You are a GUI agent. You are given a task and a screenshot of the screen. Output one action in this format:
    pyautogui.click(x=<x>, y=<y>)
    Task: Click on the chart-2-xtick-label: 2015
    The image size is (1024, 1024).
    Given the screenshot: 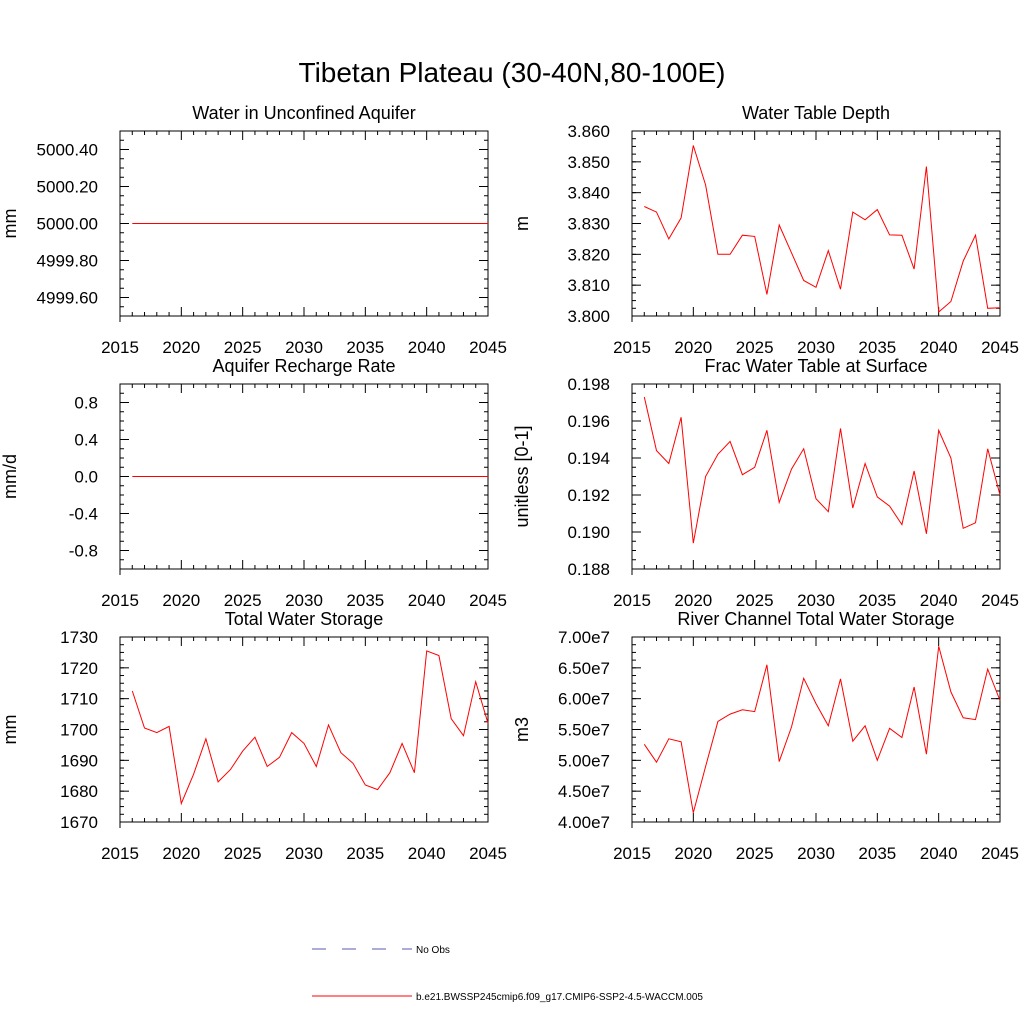 What is the action you would take?
    pyautogui.click(x=120, y=600)
    